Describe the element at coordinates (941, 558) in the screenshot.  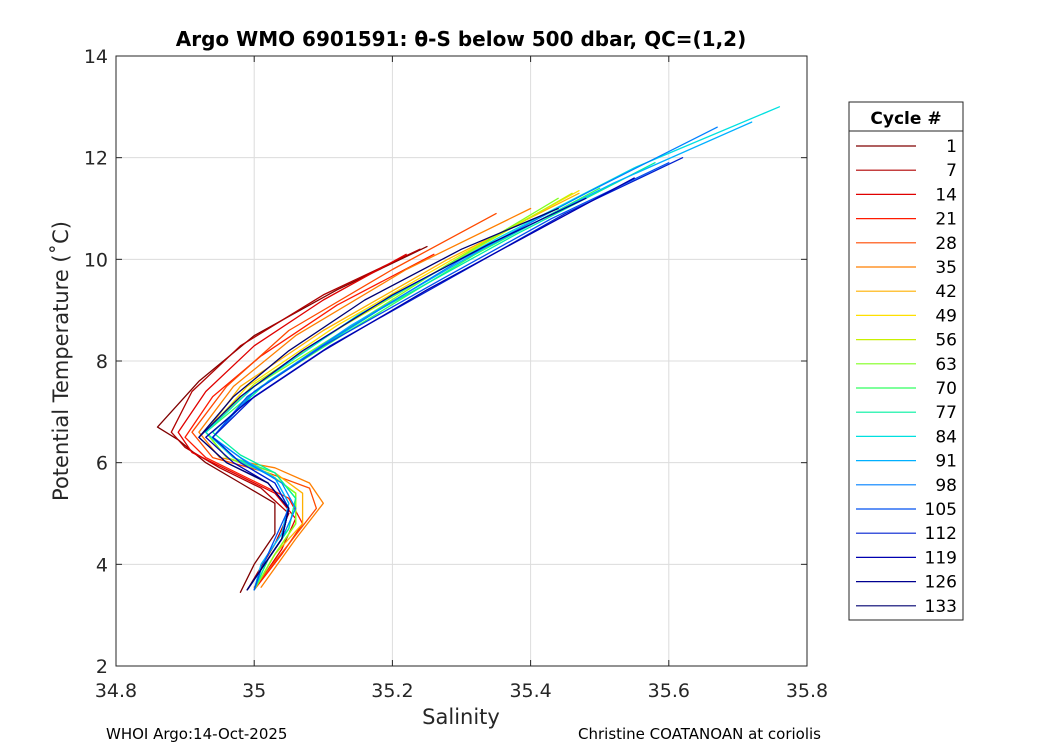
I see `legend-label-cycle-119: 119` at that location.